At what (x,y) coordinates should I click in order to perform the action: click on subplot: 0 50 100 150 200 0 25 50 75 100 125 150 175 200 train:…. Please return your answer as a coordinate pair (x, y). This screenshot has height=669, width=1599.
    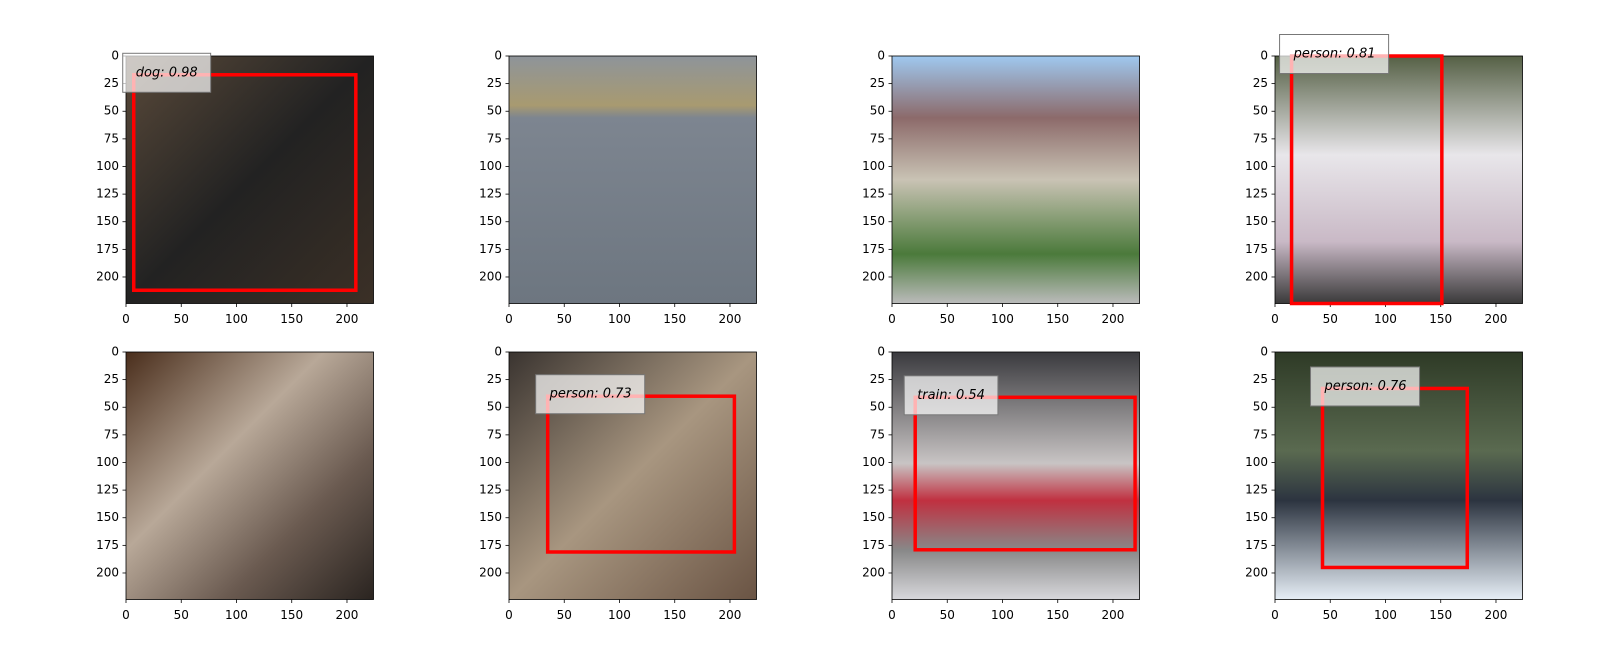
    Looking at the image, I should click on (1001, 483).